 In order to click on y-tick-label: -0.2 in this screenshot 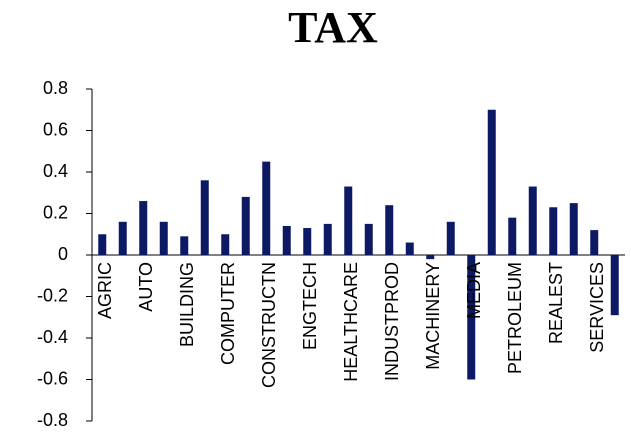, I will do `click(52, 295)`.